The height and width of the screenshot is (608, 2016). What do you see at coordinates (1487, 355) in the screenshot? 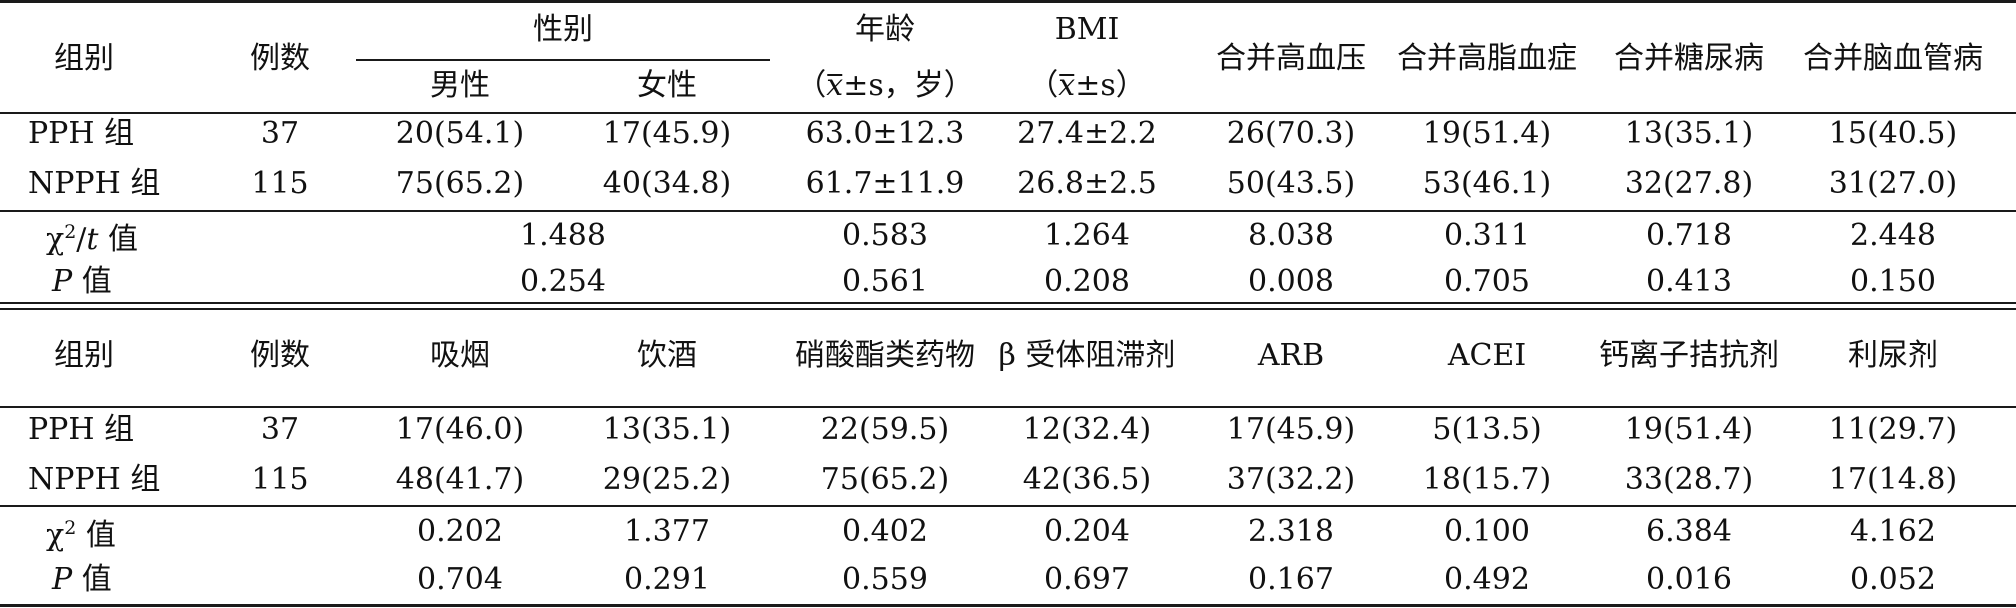
I see `t2-header-acei: ACEI` at bounding box center [1487, 355].